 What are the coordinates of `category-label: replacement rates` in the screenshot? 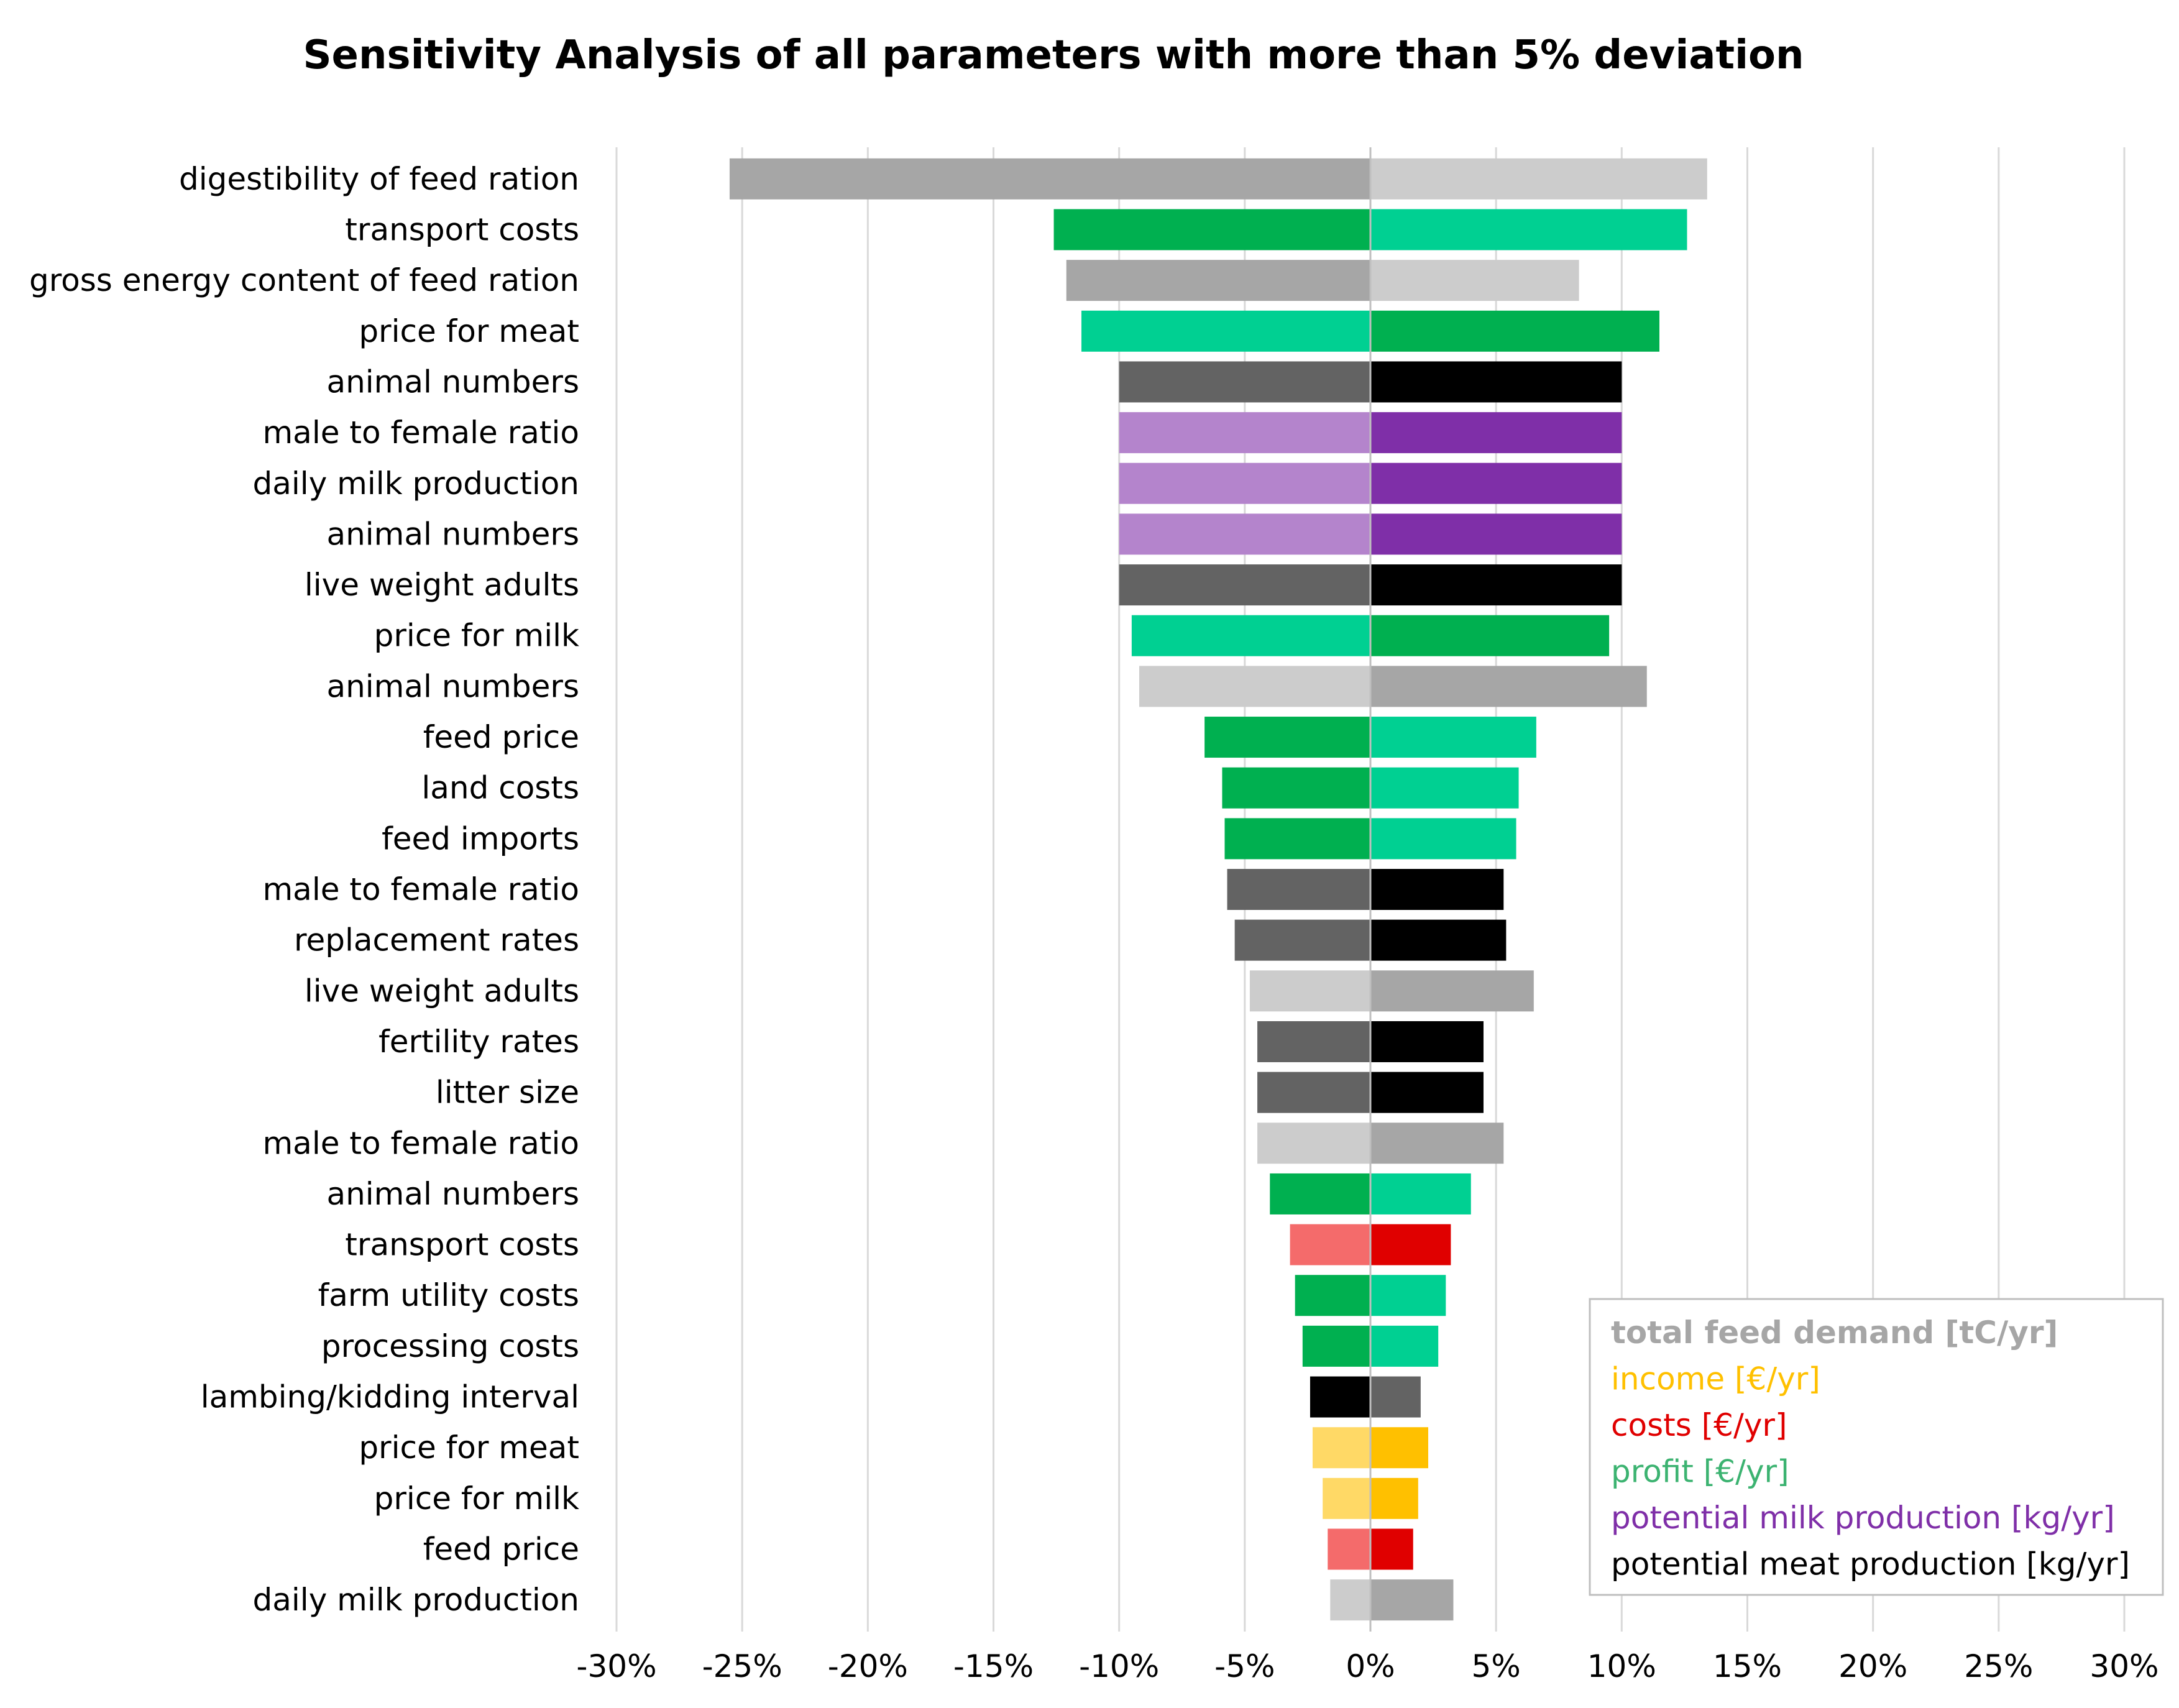 It's located at (436, 940).